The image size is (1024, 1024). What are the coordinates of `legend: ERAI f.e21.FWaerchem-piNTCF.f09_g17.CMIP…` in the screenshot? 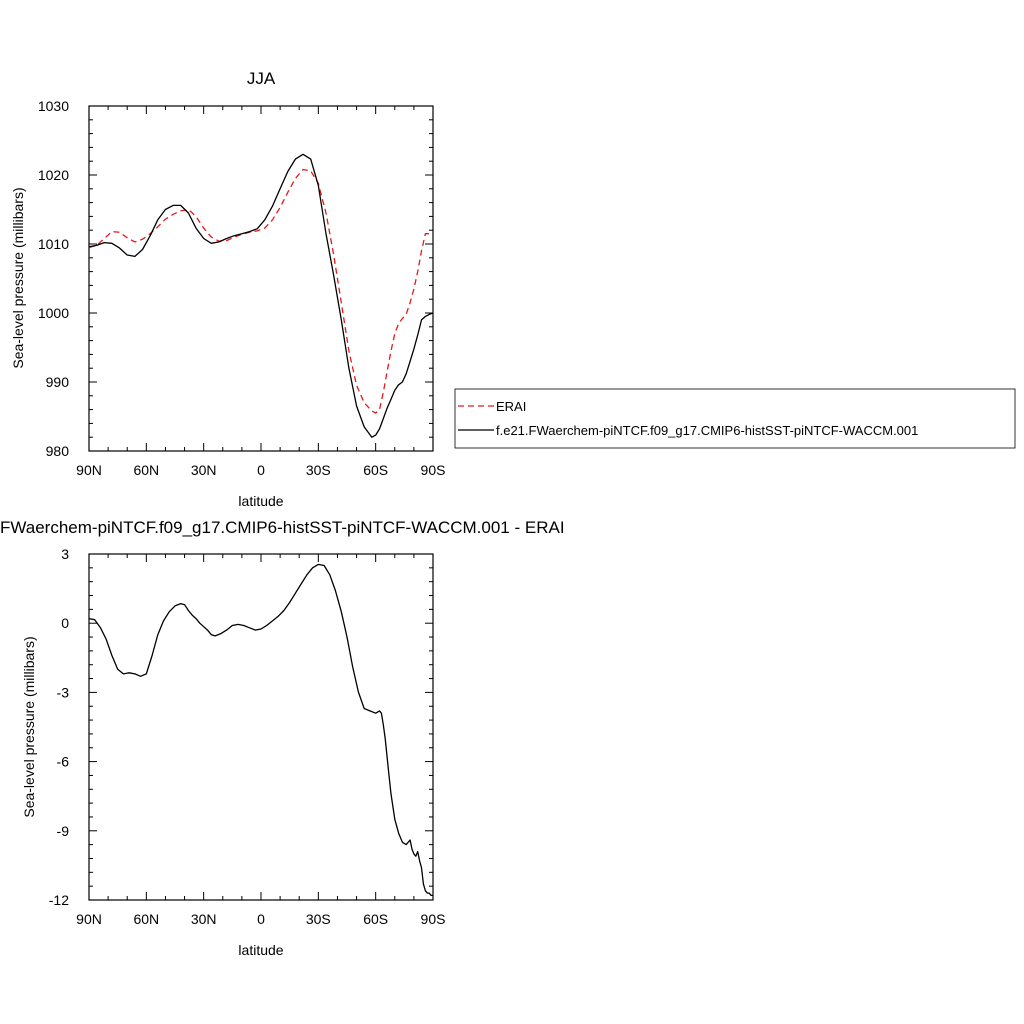 It's located at (735, 418).